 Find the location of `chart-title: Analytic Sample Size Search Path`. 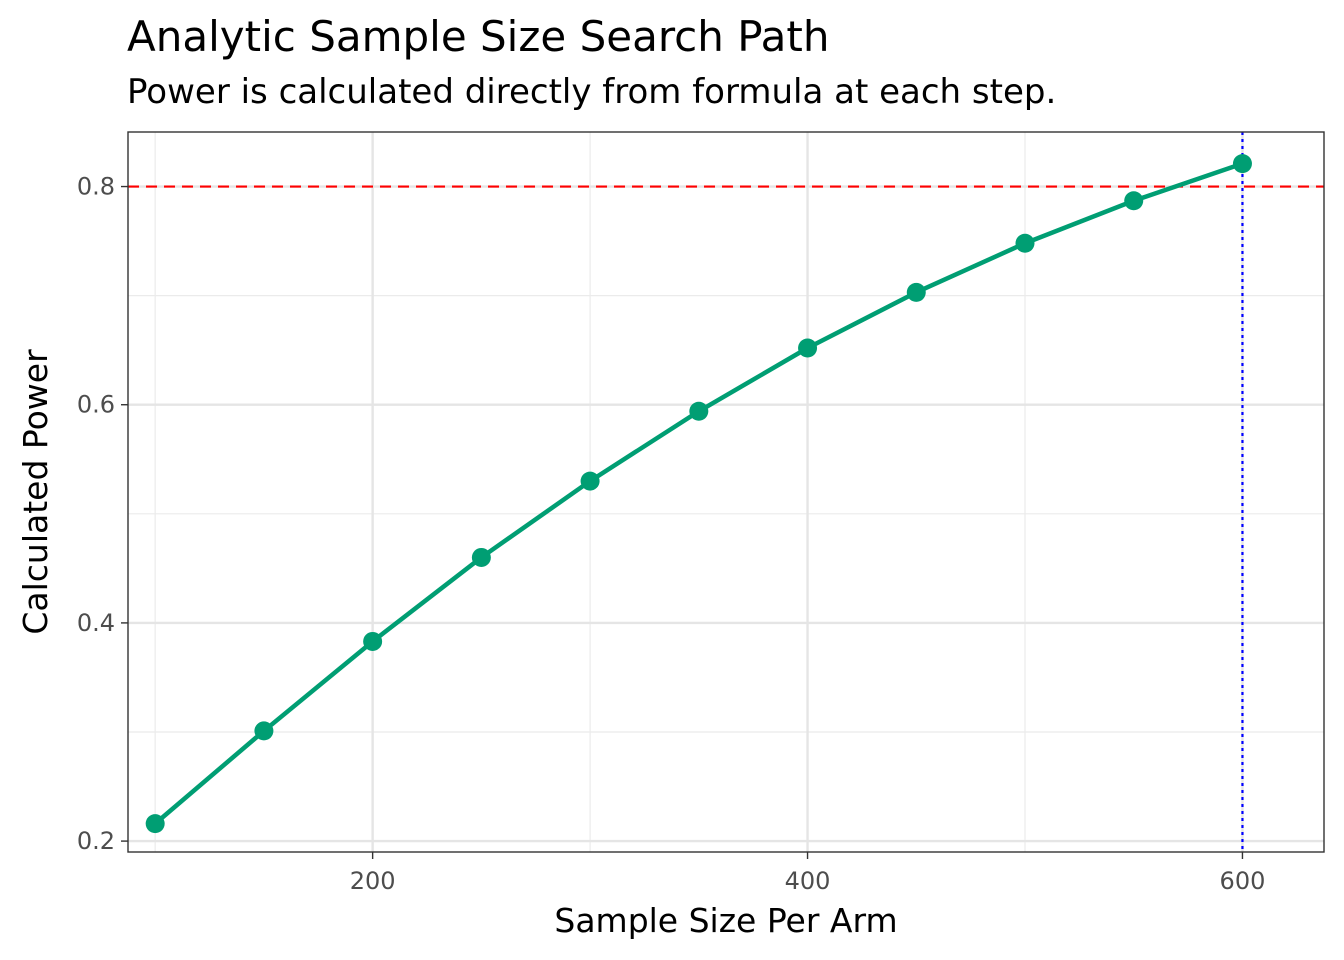

chart-title: Analytic Sample Size Search Path is located at coordinates (478, 36).